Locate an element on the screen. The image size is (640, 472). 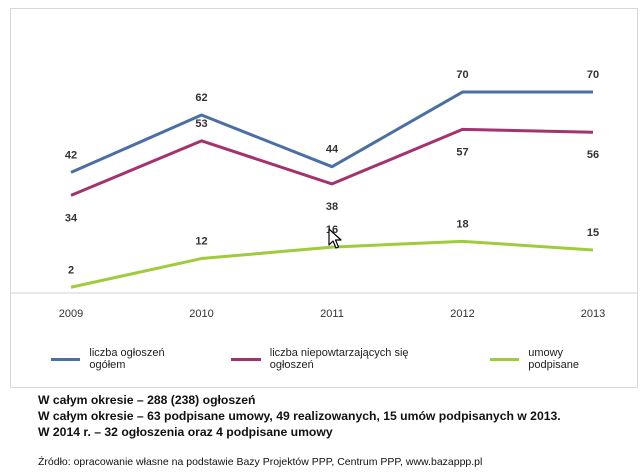
data-label-unique-2011: 38 is located at coordinates (332, 207).